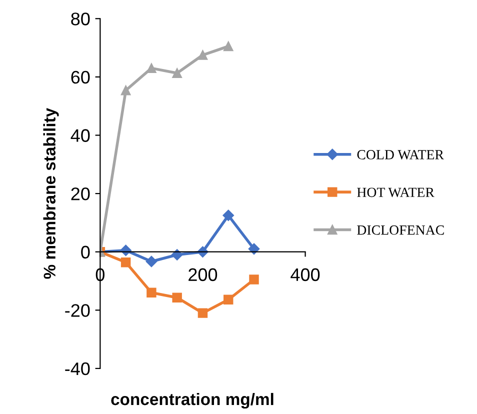 The image size is (477, 414). Describe the element at coordinates (395, 193) in the screenshot. I see `legend-label: HOT WATER` at that location.